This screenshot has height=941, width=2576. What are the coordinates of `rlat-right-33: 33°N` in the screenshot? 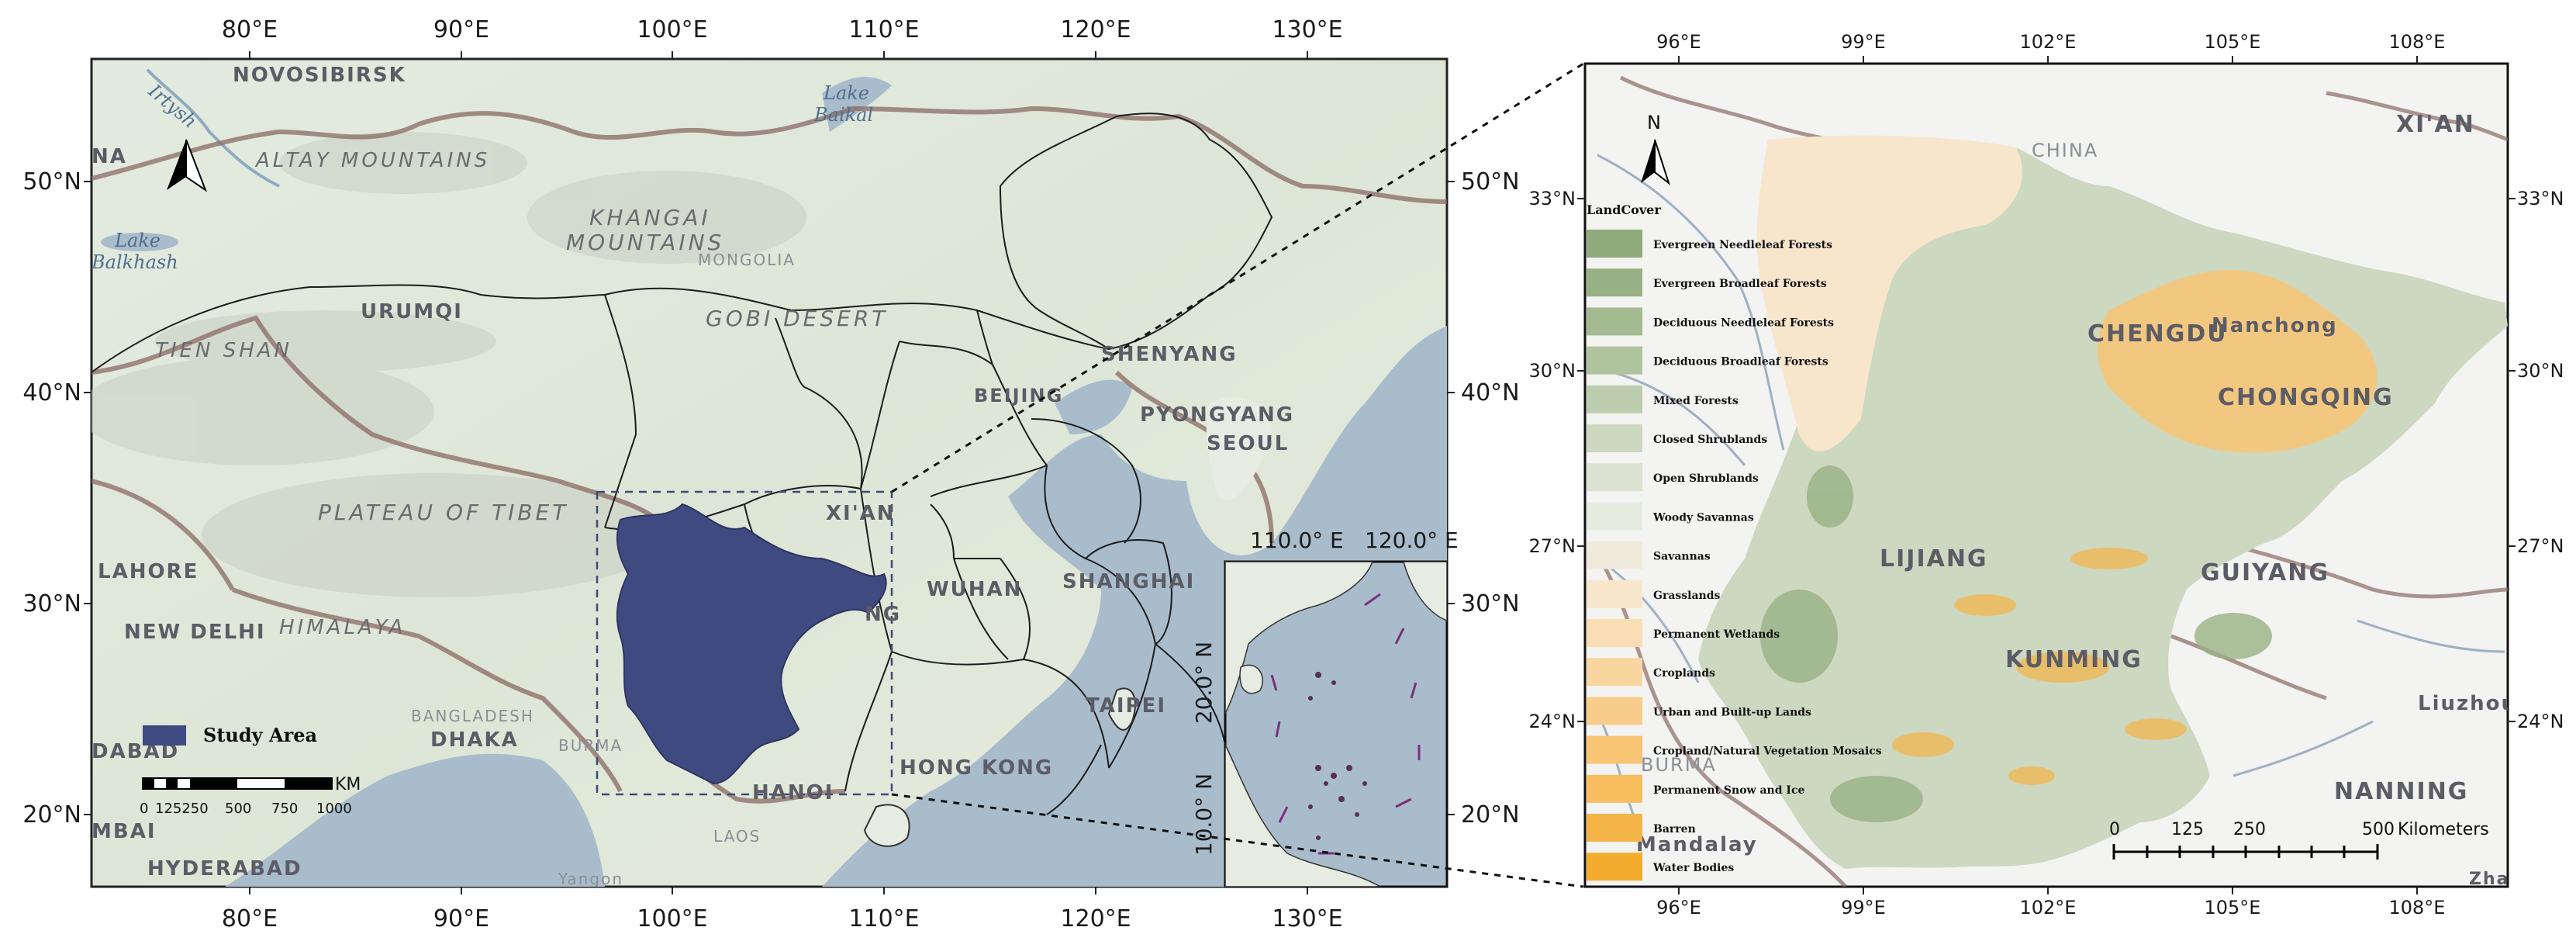 It's located at (2540, 198).